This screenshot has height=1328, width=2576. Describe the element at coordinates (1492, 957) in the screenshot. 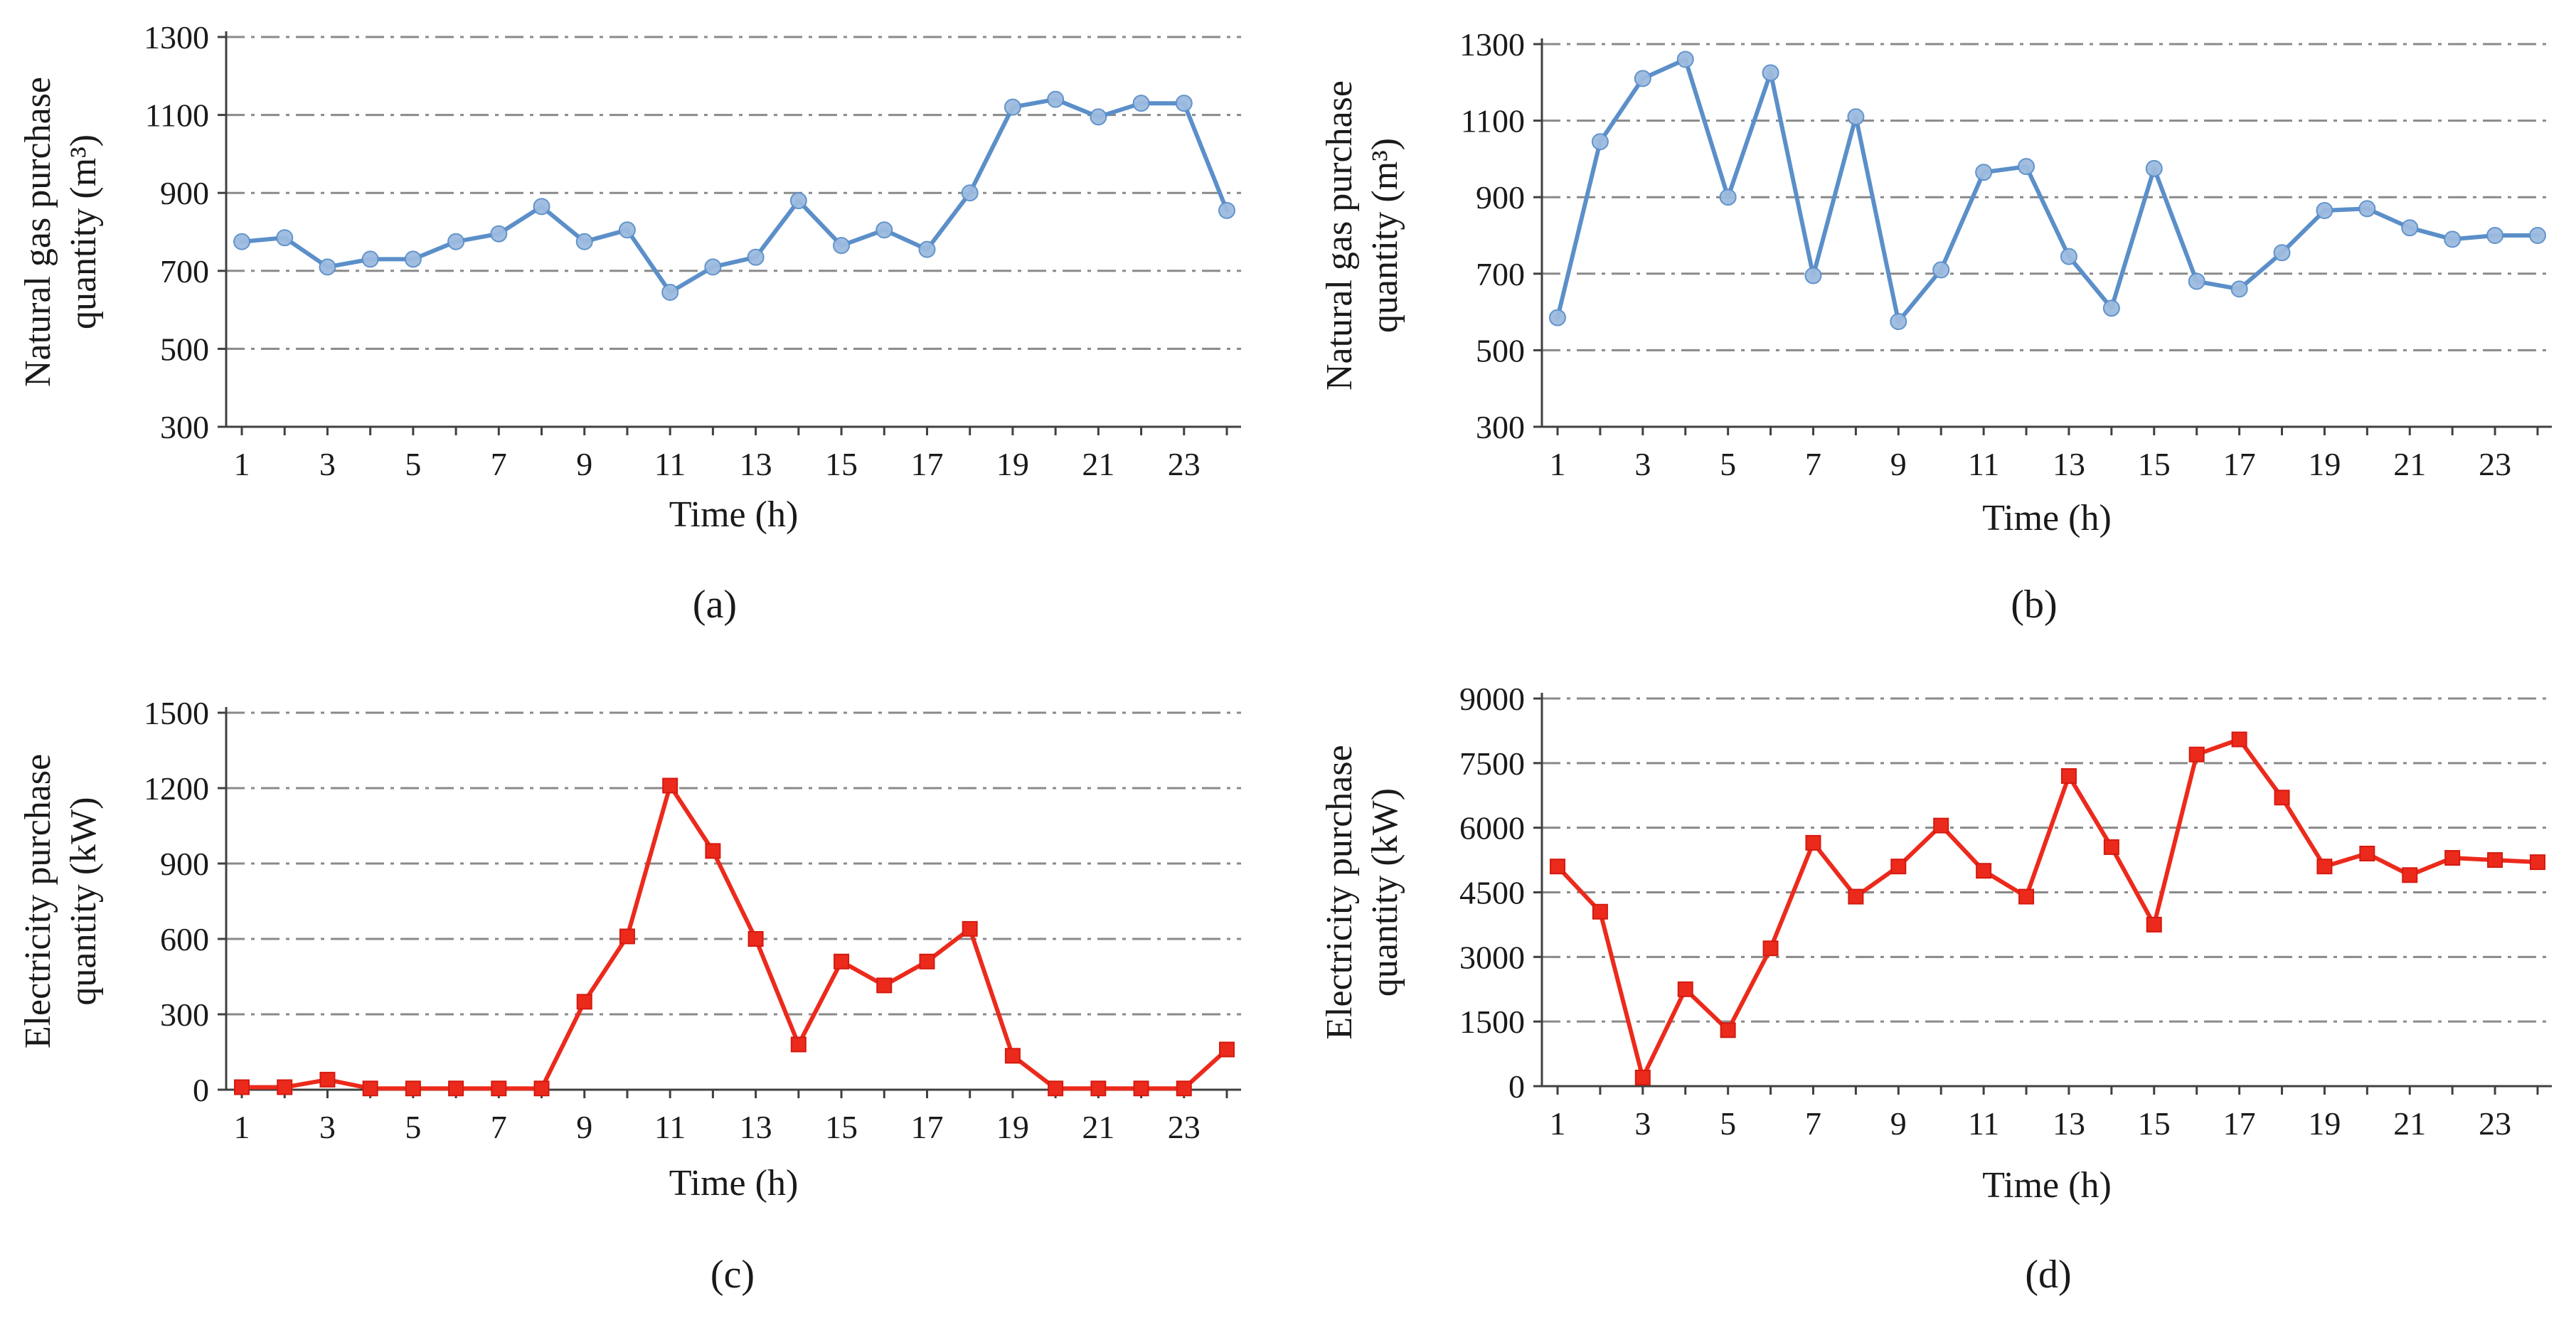

I see `y-tick-label: 3000` at that location.